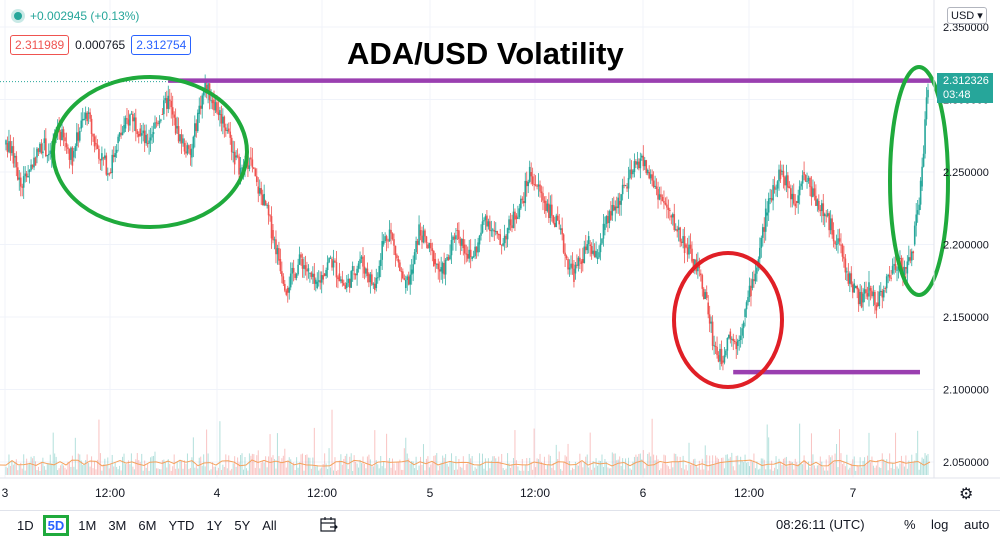  What do you see at coordinates (214, 525) in the screenshot?
I see `range-1y-button: 1Y` at bounding box center [214, 525].